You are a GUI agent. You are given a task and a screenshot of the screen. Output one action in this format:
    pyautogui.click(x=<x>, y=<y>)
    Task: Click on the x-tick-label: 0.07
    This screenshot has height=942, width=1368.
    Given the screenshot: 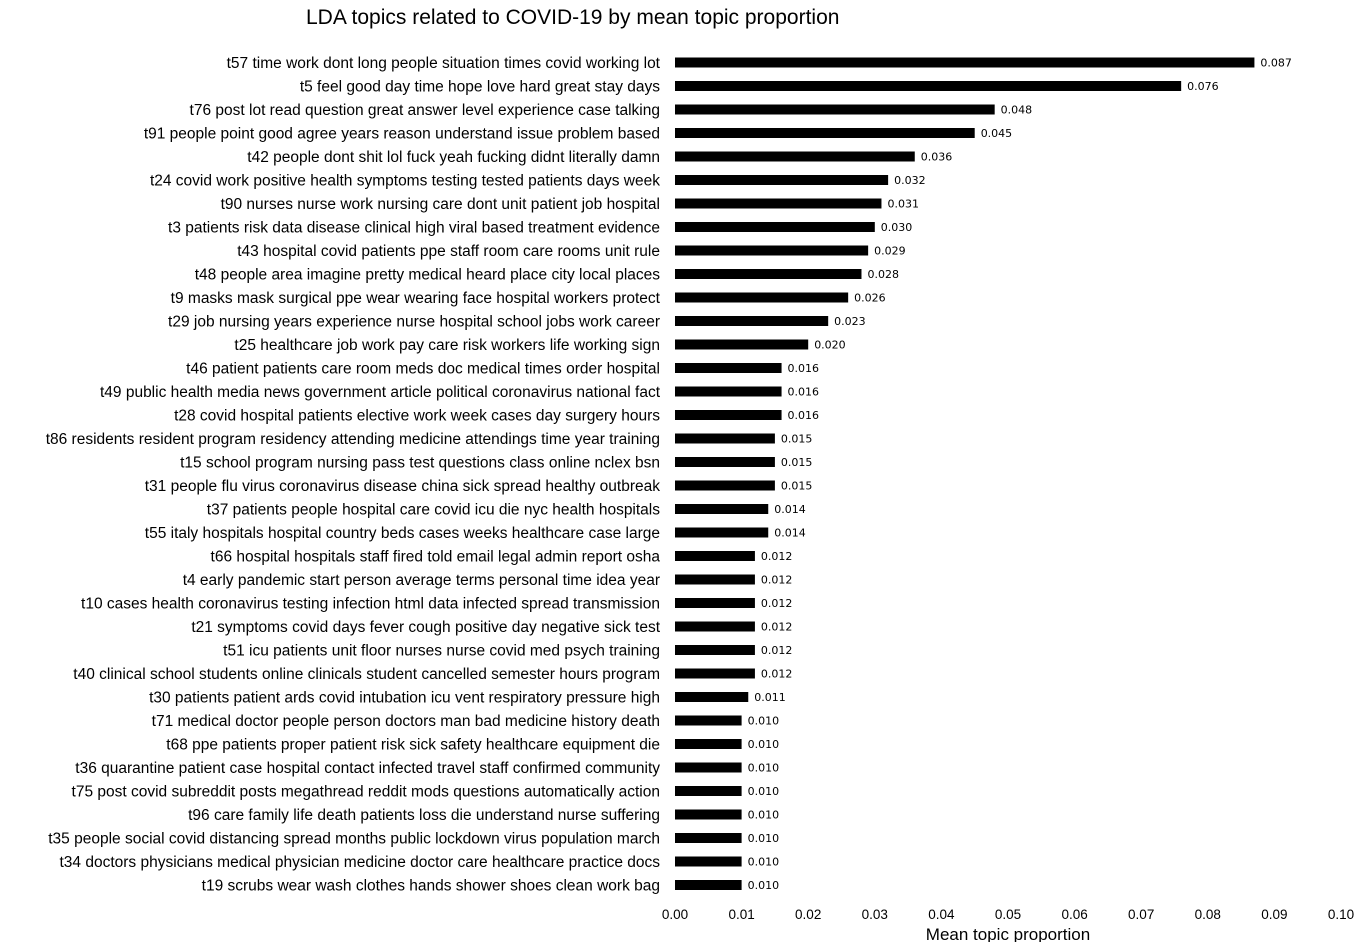 What is the action you would take?
    pyautogui.click(x=1141, y=914)
    